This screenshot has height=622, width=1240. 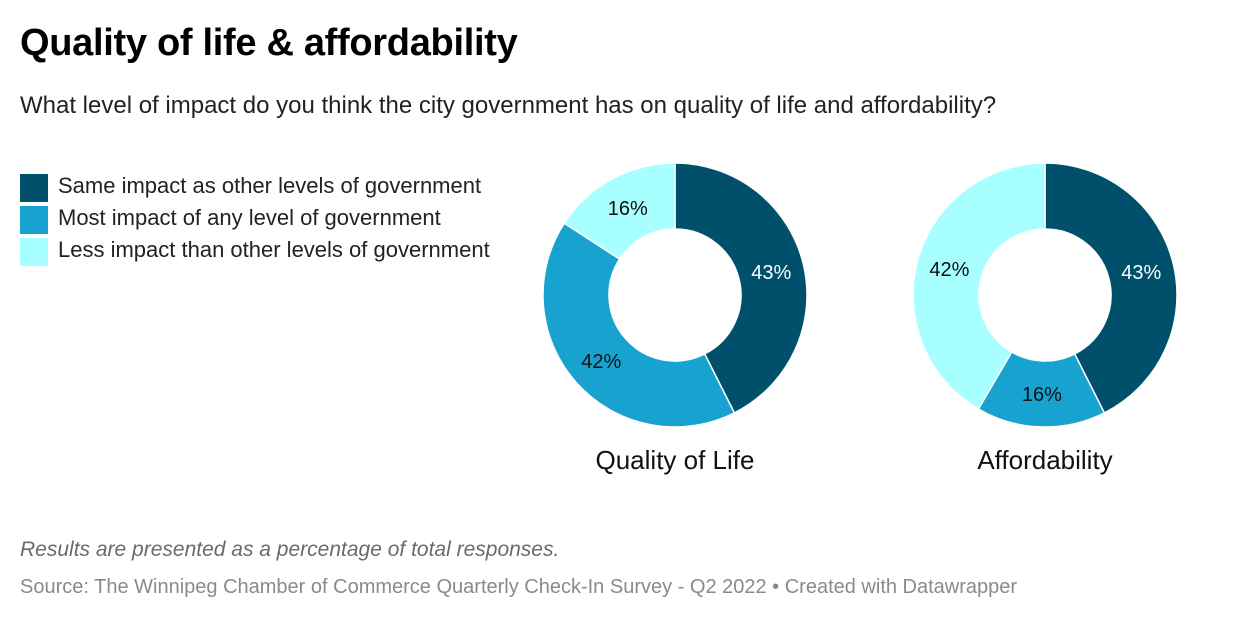 I want to click on donut-label-quality-of-life: Quality of Life, so click(x=675, y=460).